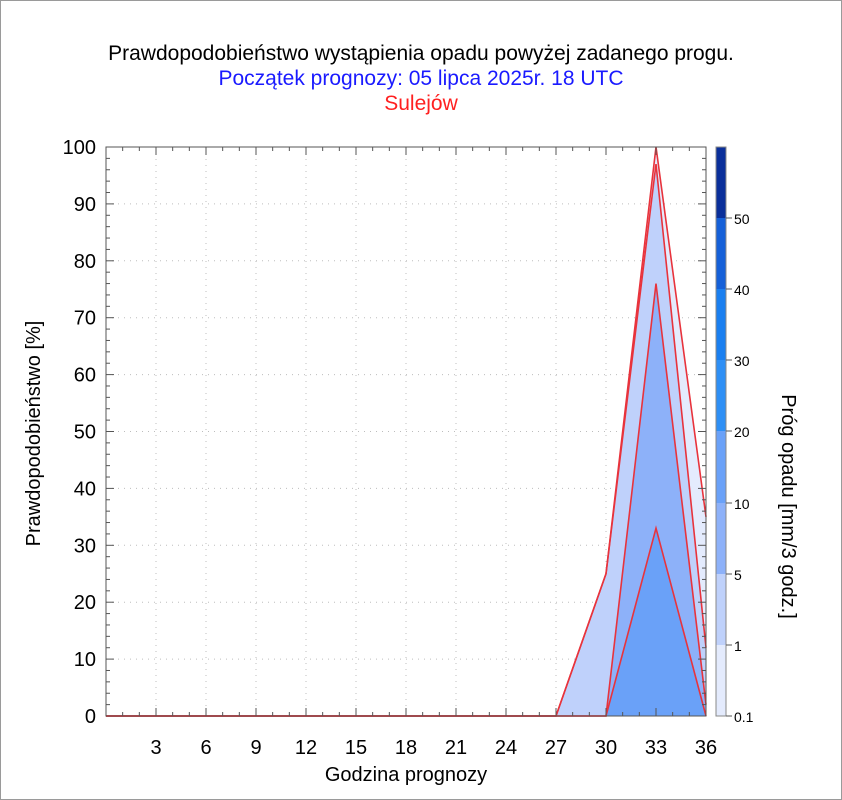 The image size is (842, 800). Describe the element at coordinates (406, 775) in the screenshot. I see `x-axis-label: Godzina prognozy` at that location.